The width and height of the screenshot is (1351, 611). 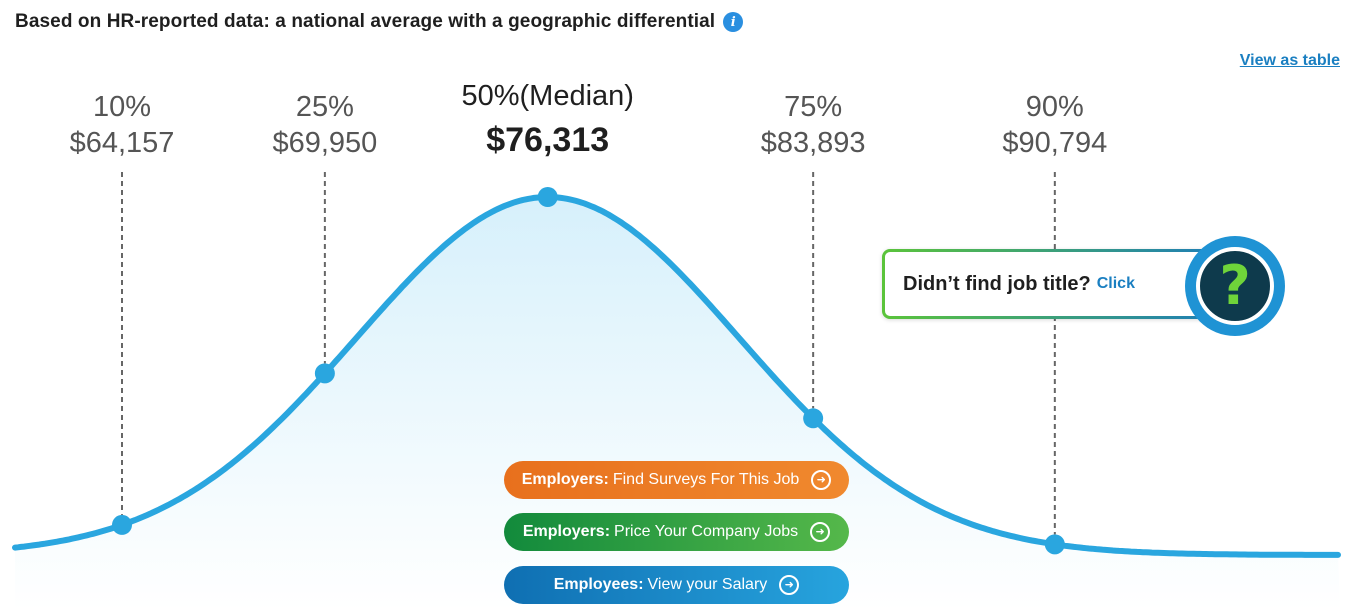 What do you see at coordinates (813, 107) in the screenshot?
I see `percentile-name: 75%` at bounding box center [813, 107].